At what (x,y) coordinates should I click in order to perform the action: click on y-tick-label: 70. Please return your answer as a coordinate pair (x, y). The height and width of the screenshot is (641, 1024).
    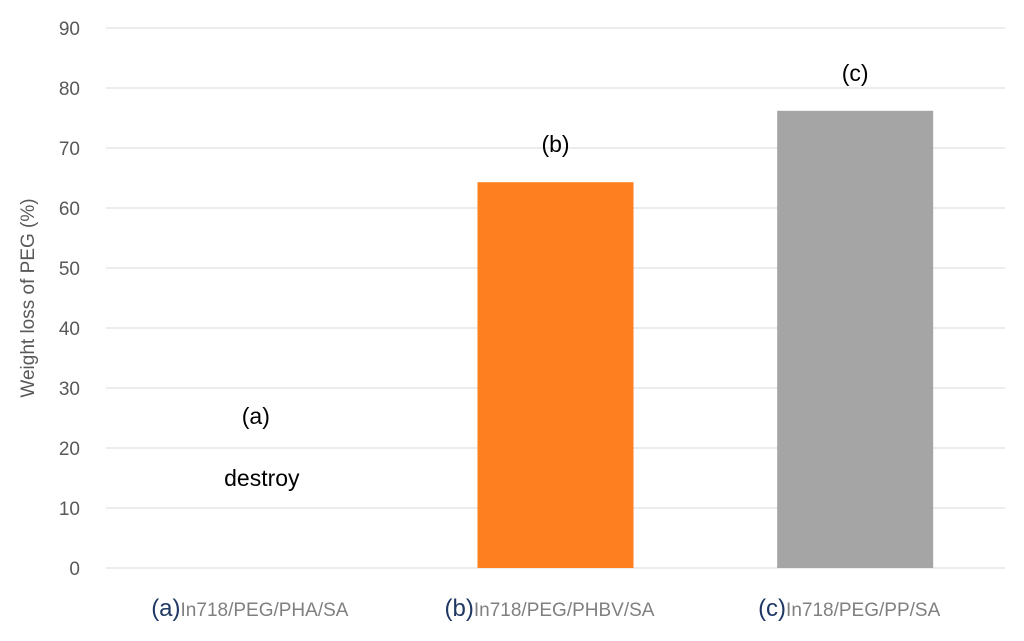
    Looking at the image, I should click on (69, 149).